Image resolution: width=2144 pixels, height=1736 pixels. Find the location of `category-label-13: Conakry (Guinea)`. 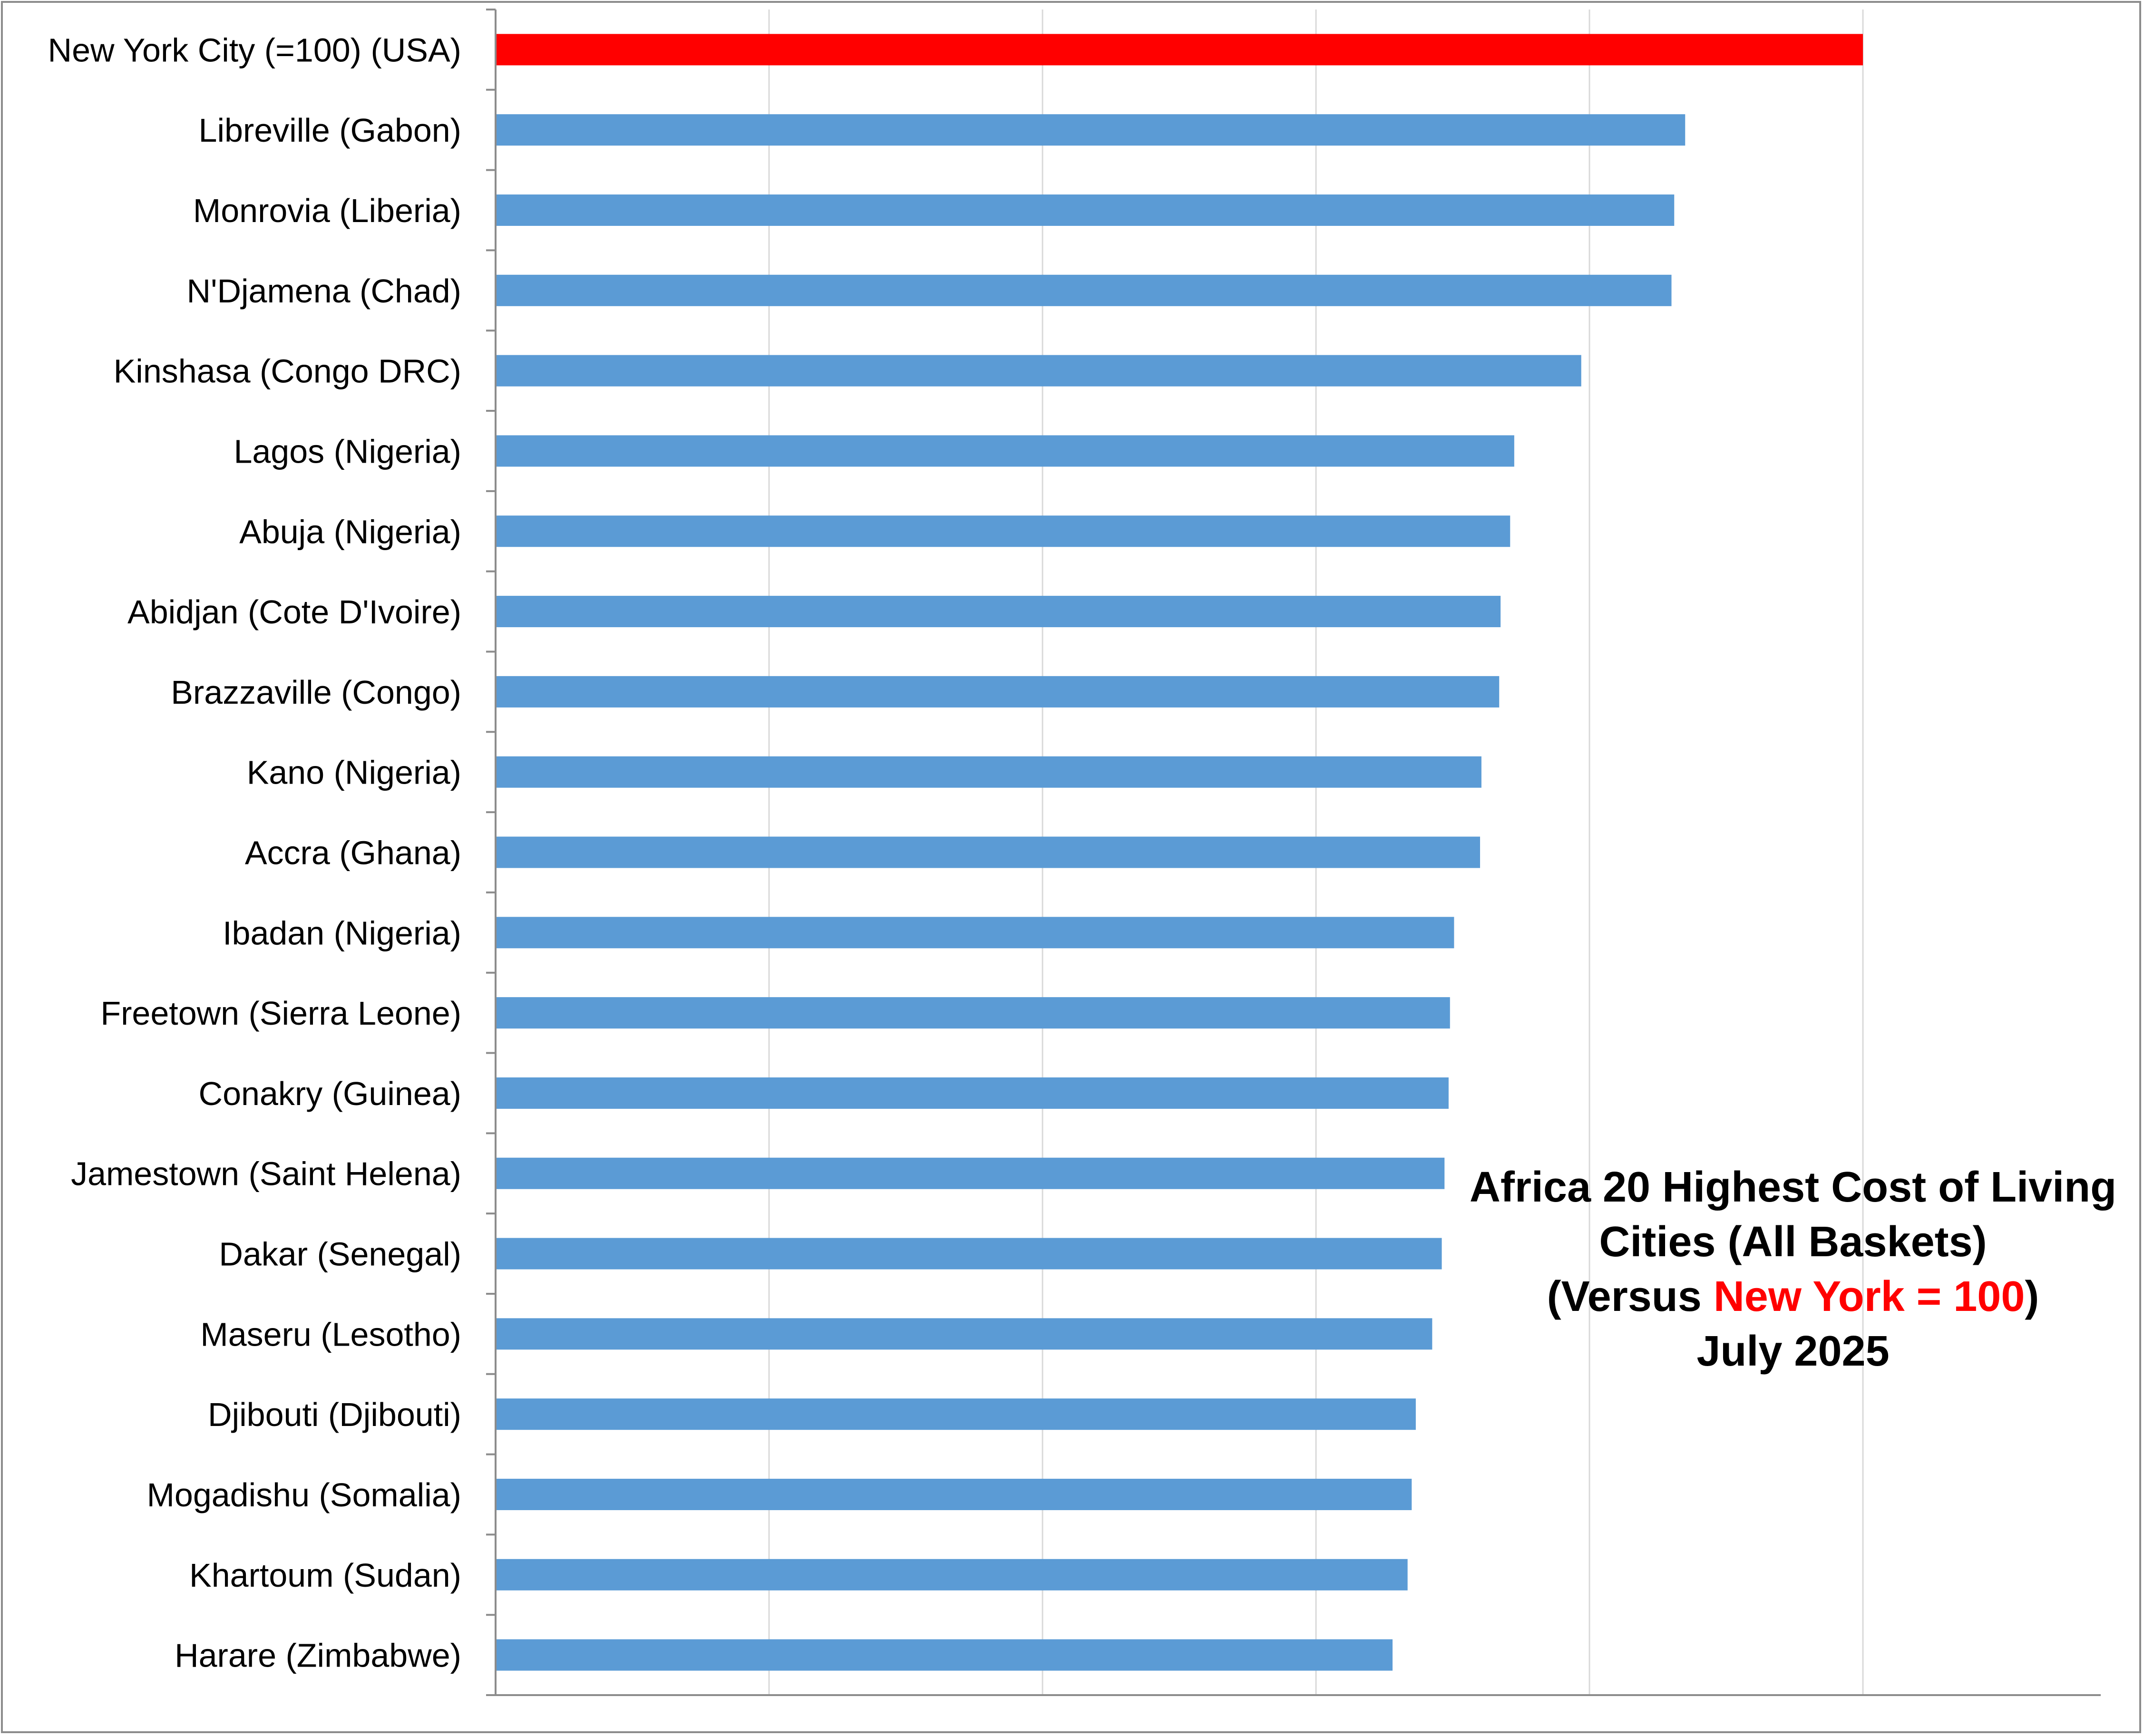

category-label-13: Conakry (Guinea) is located at coordinates (330, 1093).